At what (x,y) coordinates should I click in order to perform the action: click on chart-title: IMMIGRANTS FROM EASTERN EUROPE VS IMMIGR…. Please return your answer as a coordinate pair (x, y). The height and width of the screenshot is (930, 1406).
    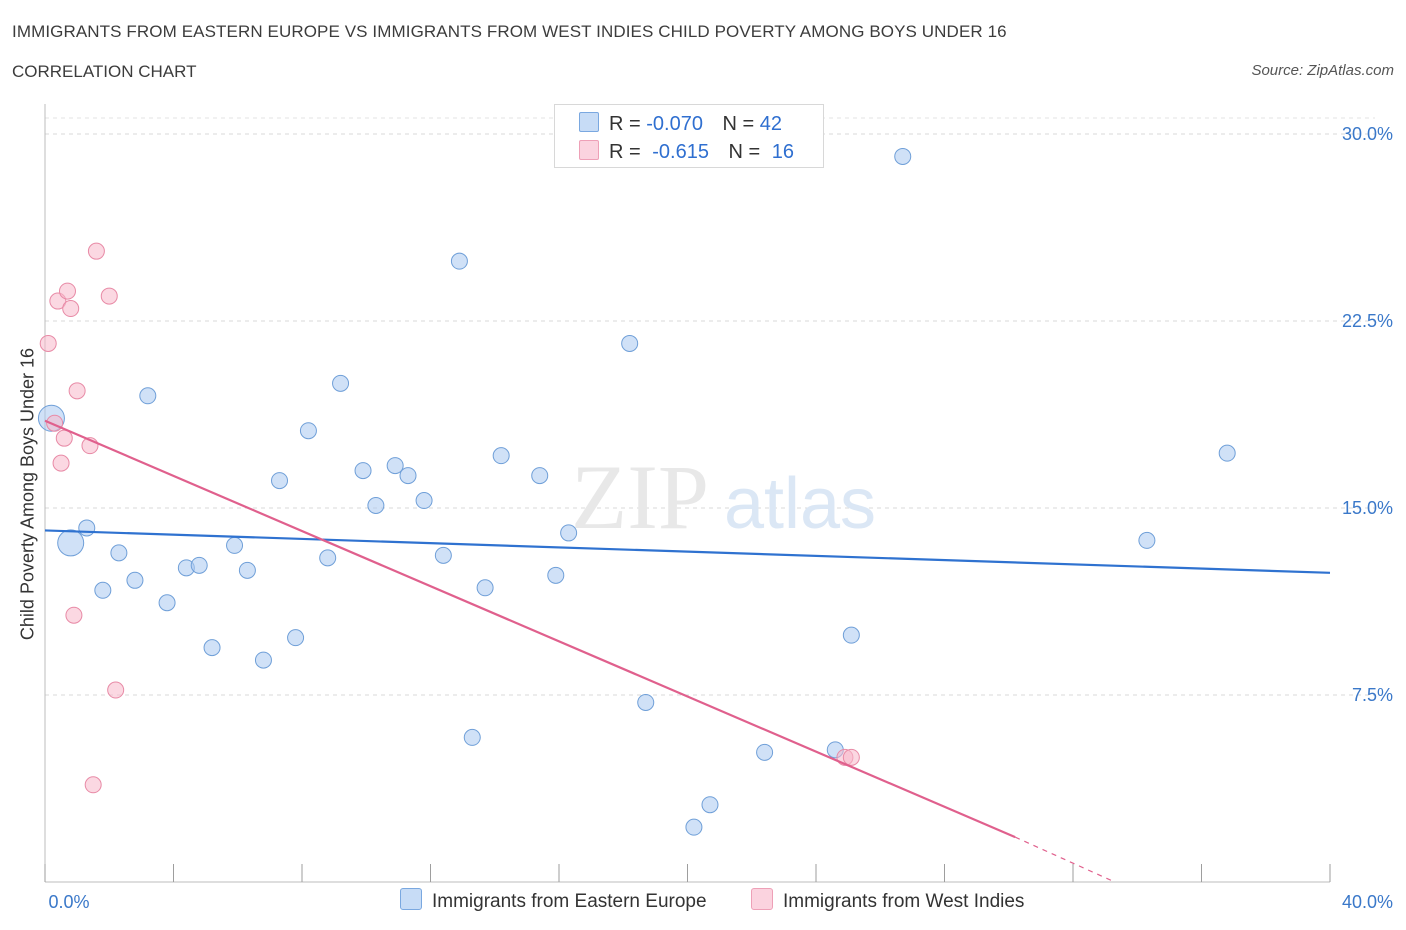
    Looking at the image, I should click on (509, 31).